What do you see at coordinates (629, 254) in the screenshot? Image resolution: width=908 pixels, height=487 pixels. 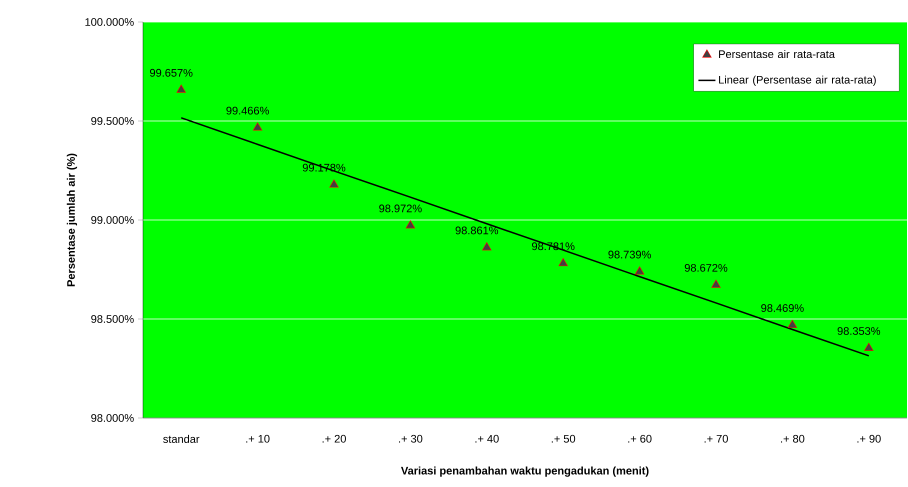 I see `data-label: 98.739%` at bounding box center [629, 254].